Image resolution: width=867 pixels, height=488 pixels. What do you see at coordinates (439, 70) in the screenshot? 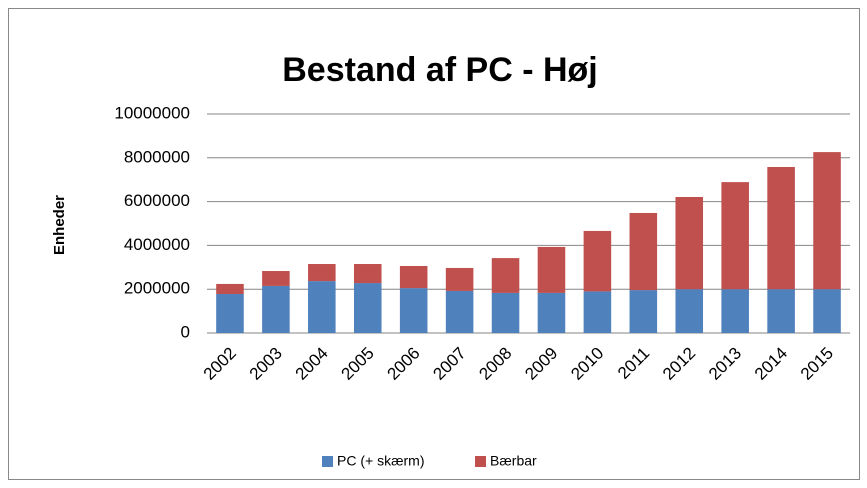
I see `chart-title: Bestand af PC - Høj` at bounding box center [439, 70].